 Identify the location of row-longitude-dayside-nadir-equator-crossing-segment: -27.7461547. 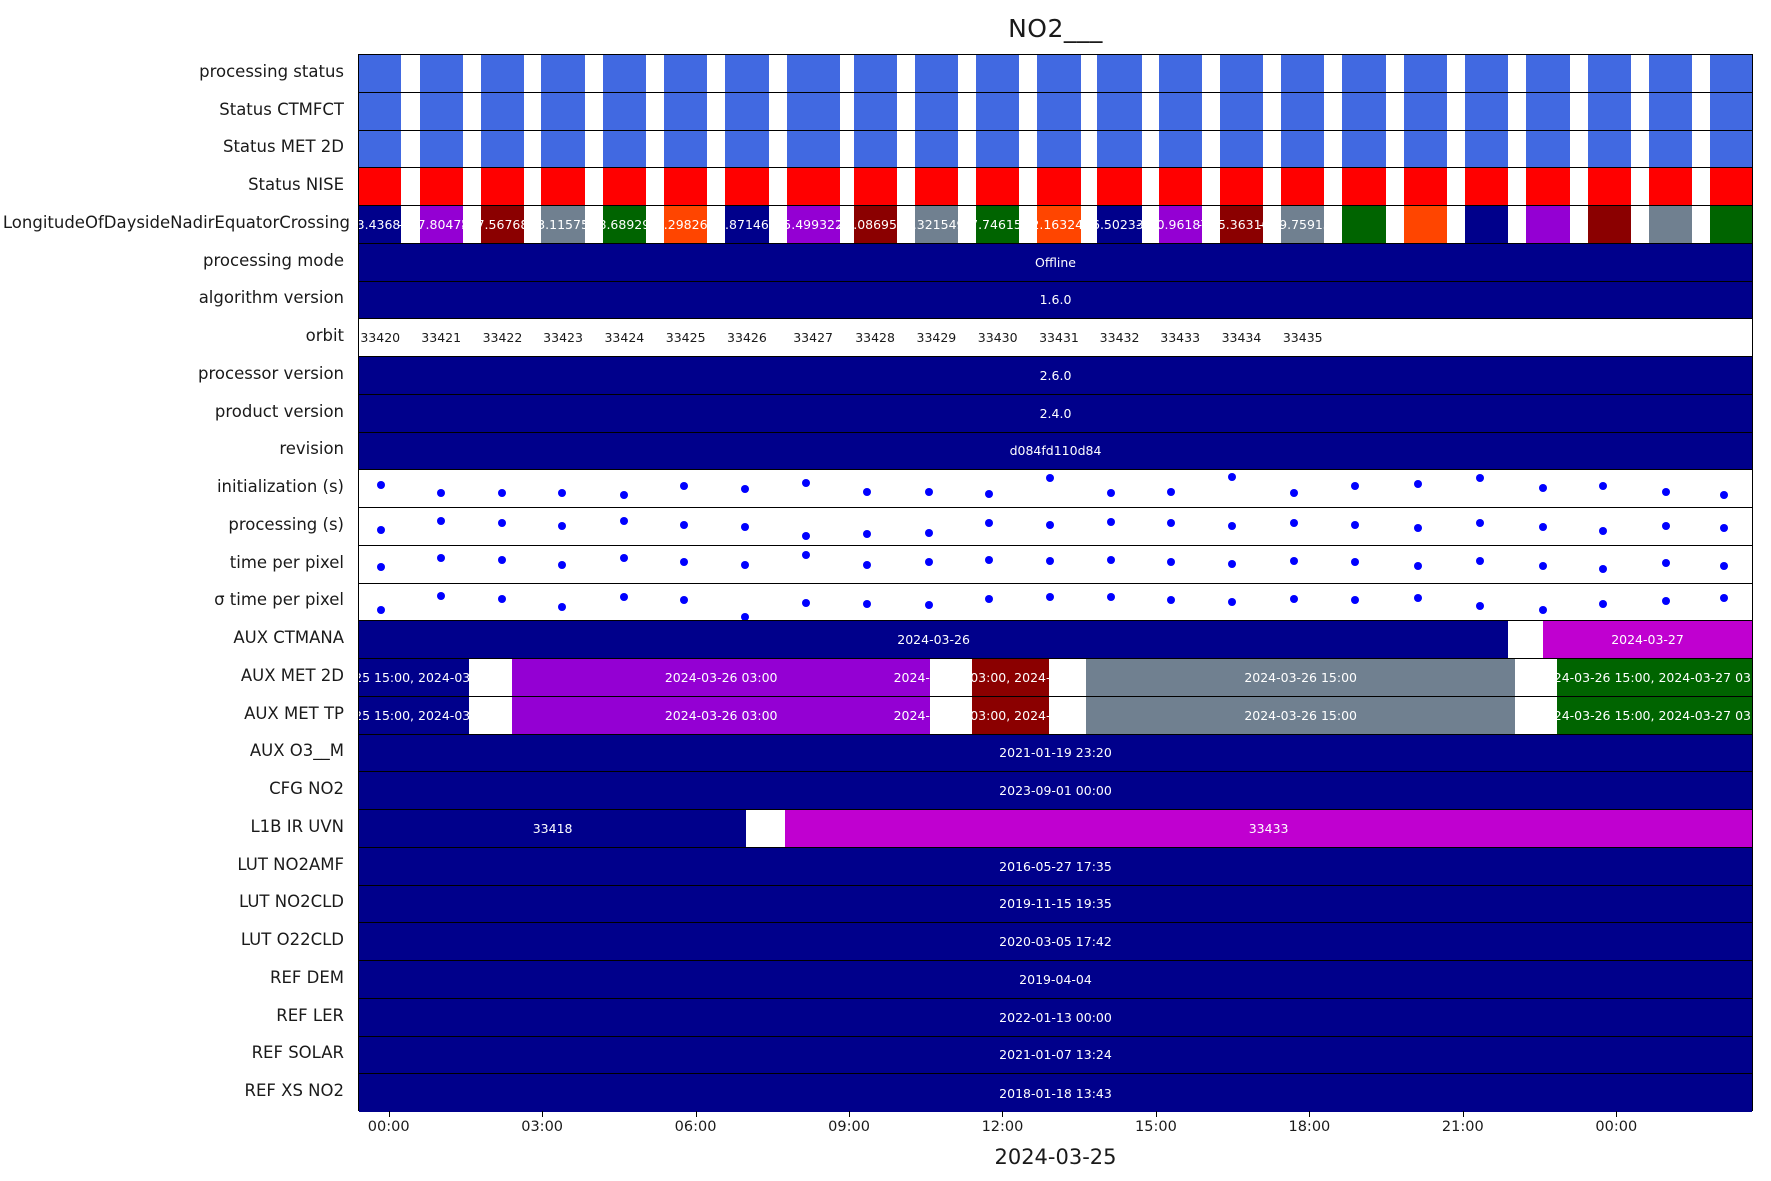
(998, 224).